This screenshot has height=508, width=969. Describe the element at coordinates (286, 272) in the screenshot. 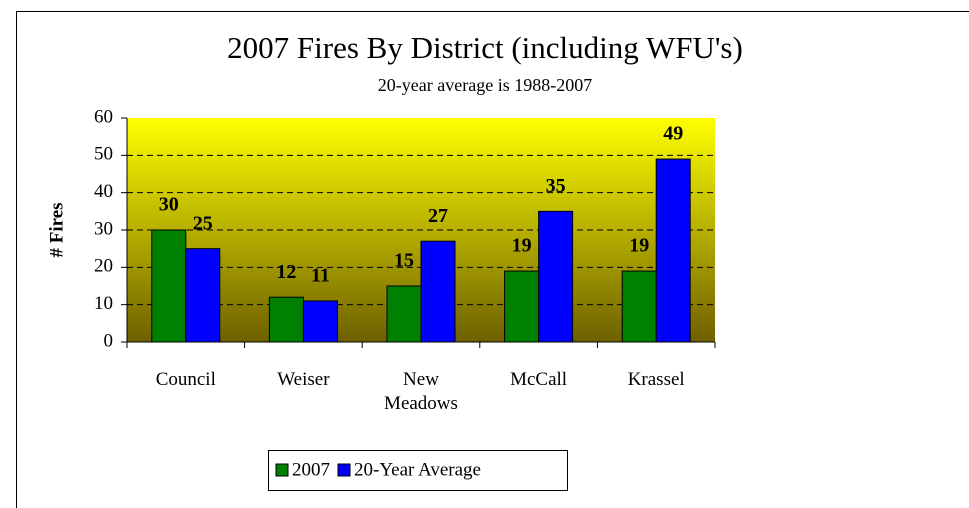

I see `data-label: 12` at that location.